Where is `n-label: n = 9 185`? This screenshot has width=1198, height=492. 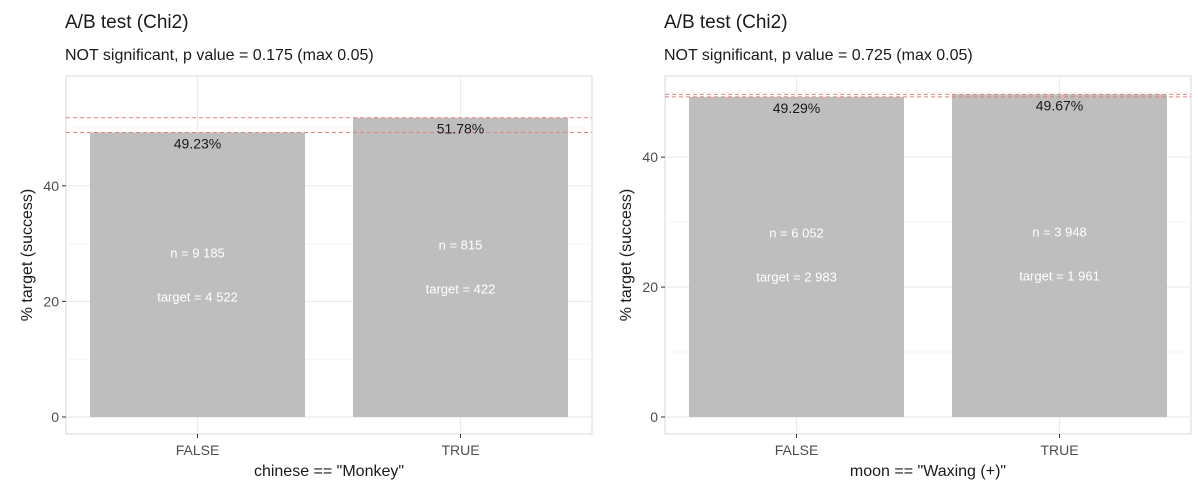 n-label: n = 9 185 is located at coordinates (197, 253).